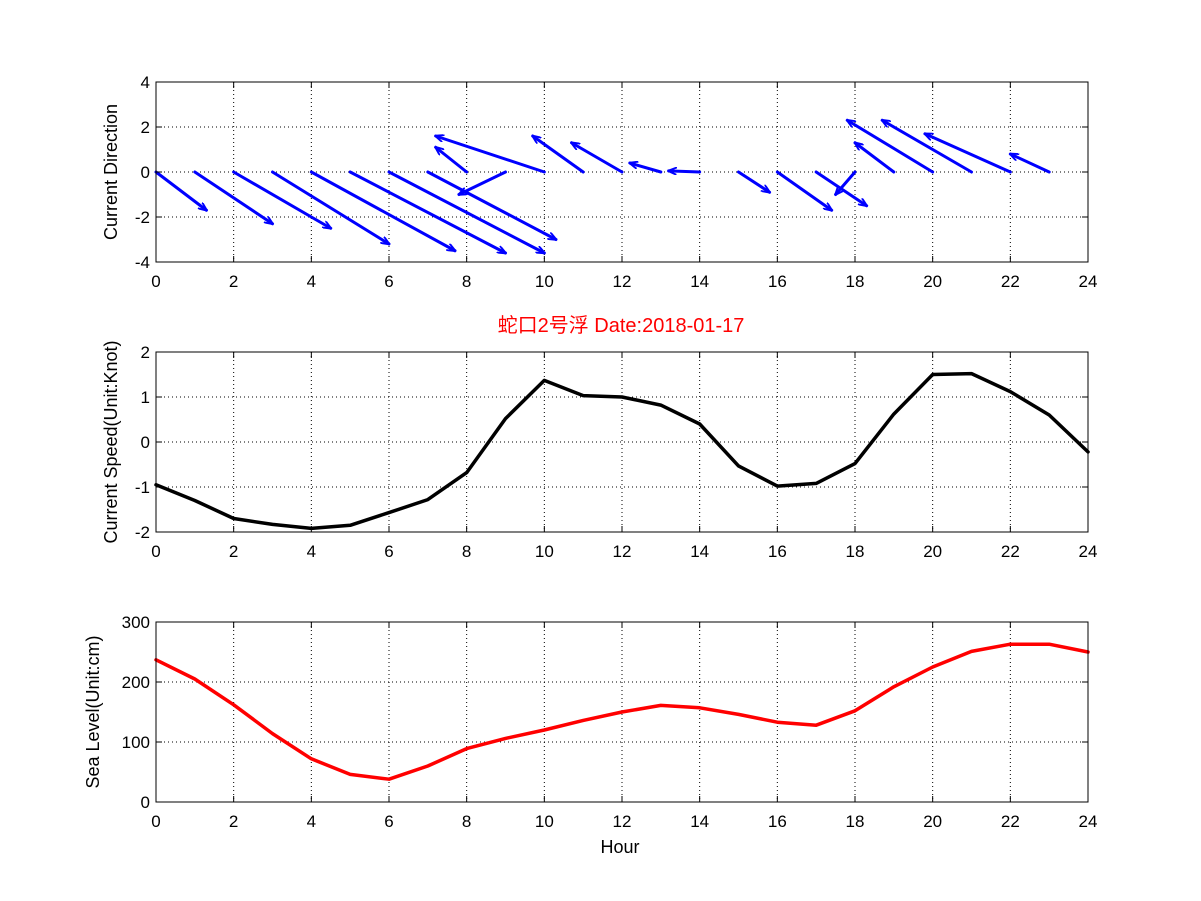 Image resolution: width=1201 pixels, height=901 pixels. What do you see at coordinates (111, 441) in the screenshot?
I see `panel-2-y-axis-label: Current Speed(Unit:Knot)` at bounding box center [111, 441].